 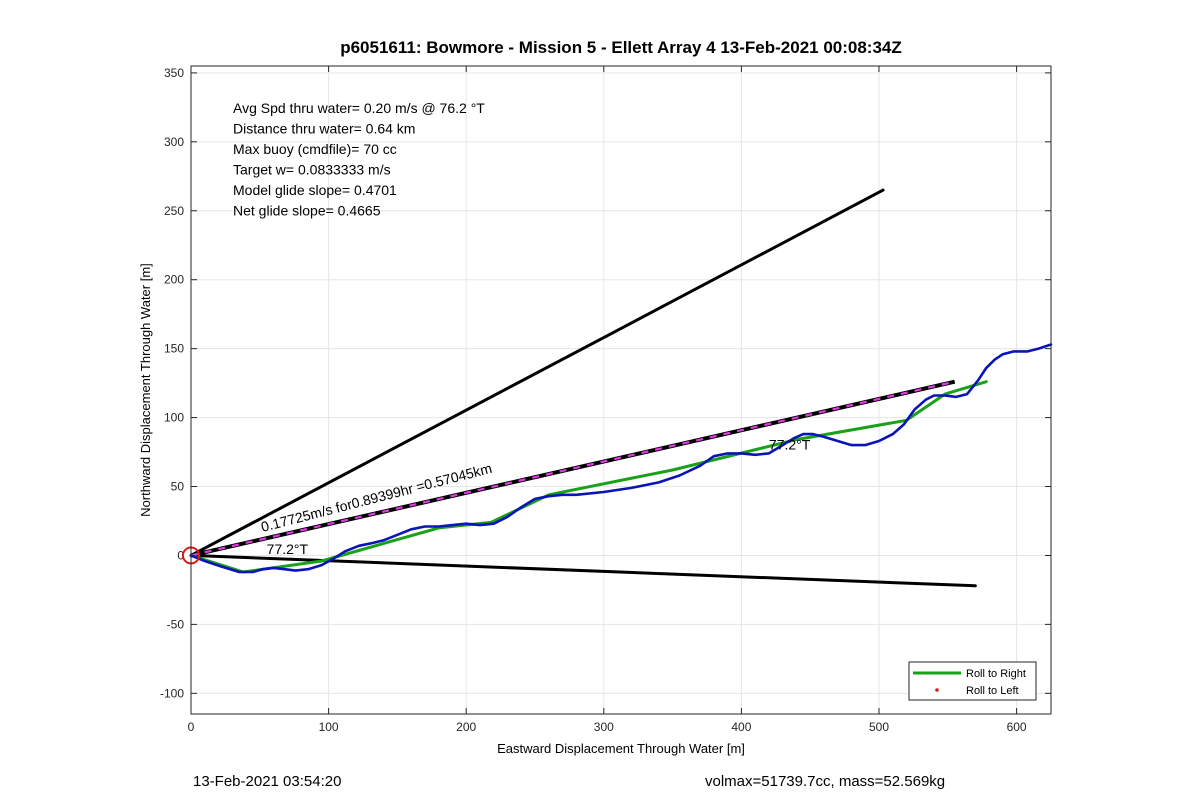 What do you see at coordinates (174, 280) in the screenshot?
I see `y-tick-label: 200` at bounding box center [174, 280].